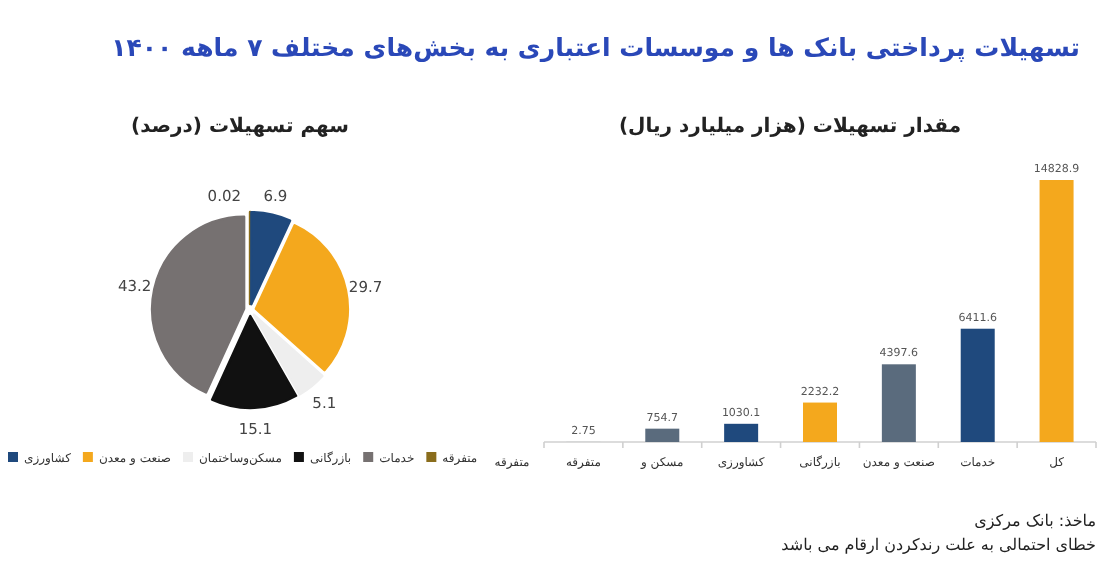 The image size is (1104, 572). What do you see at coordinates (1035, 521) in the screenshot?
I see `text: ماخذ: بانک مرکزی` at bounding box center [1035, 521].